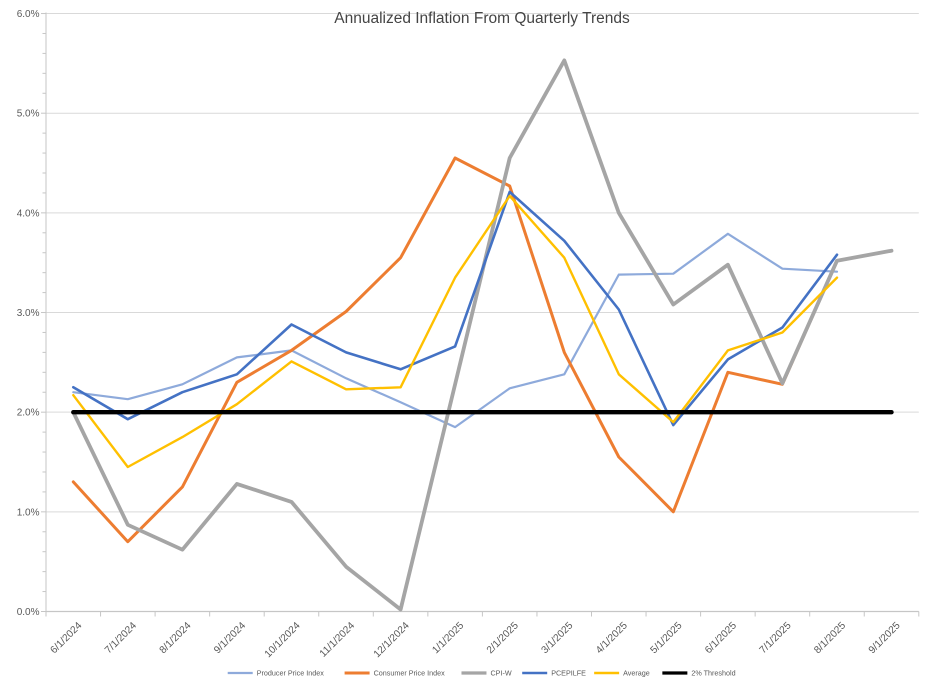  I want to click on x-axis-label: 7/1/2024, so click(121, 638).